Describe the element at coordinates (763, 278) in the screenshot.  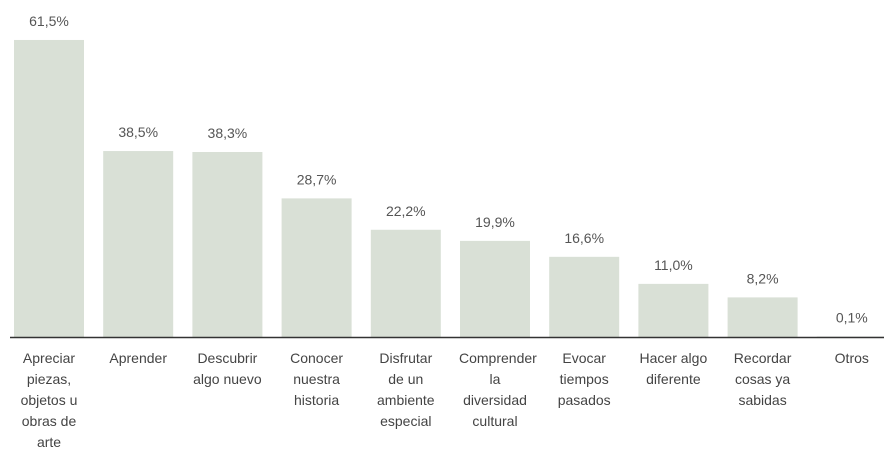
I see `value-label: 8,2%` at that location.